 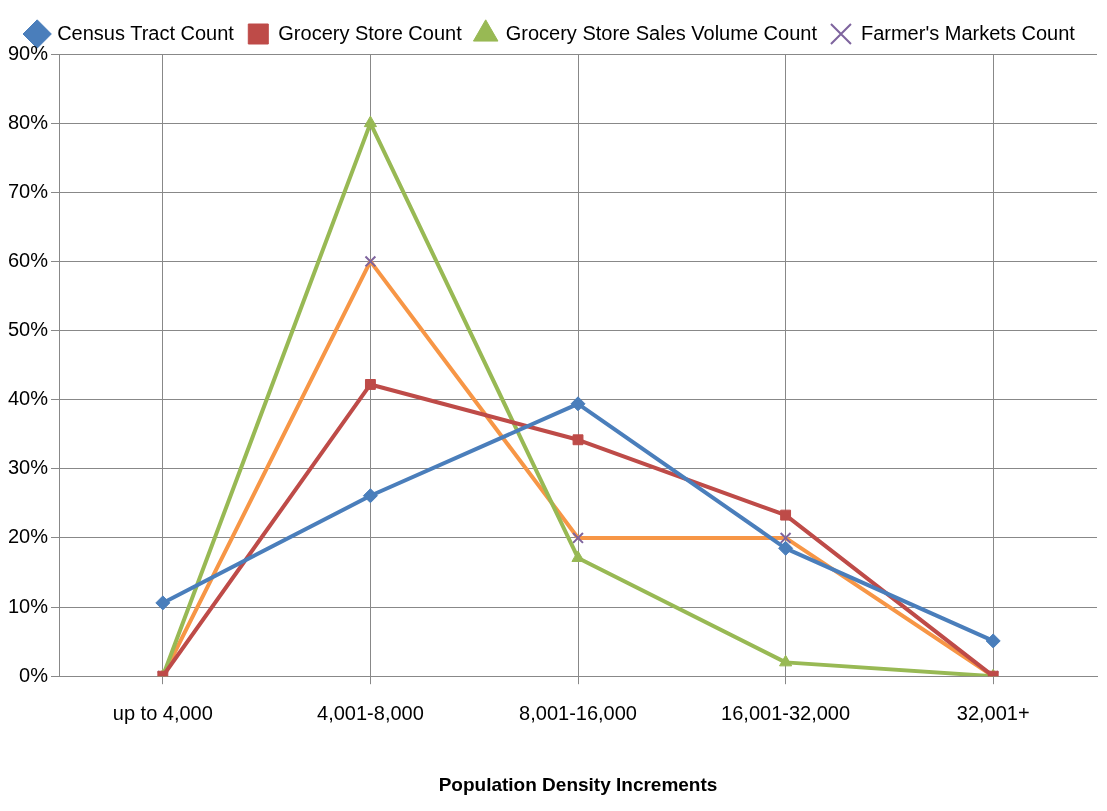 I want to click on x-tick-label: up to 4,000, so click(x=162, y=712).